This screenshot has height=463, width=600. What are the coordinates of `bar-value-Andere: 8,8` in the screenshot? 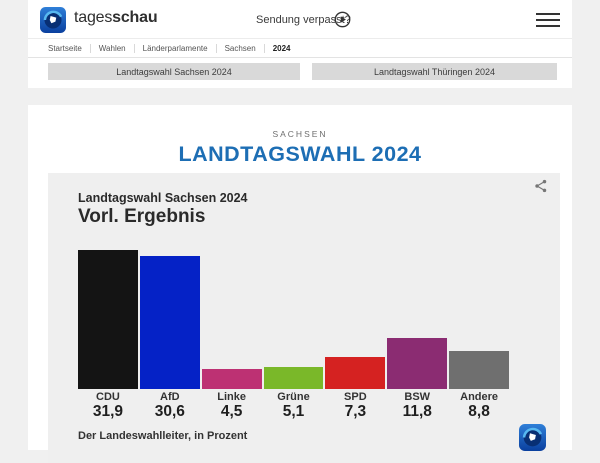 It's located at (479, 411).